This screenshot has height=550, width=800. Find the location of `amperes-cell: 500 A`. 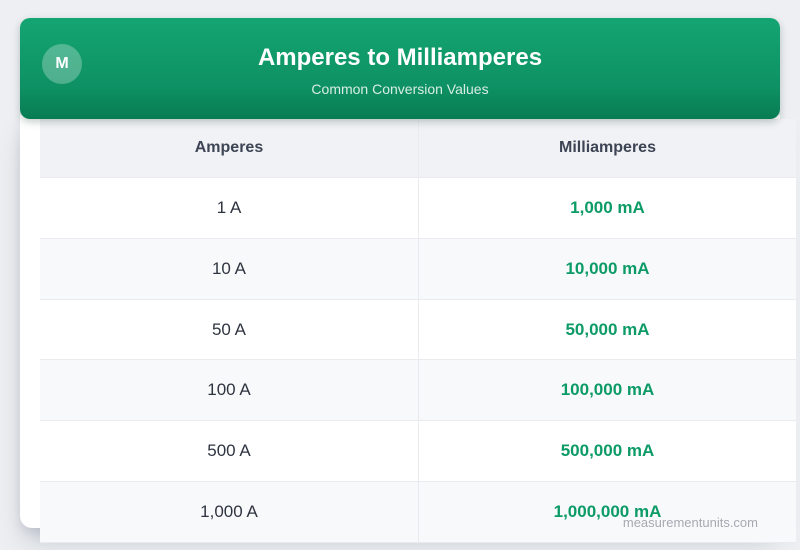

amperes-cell: 500 A is located at coordinates (229, 451).